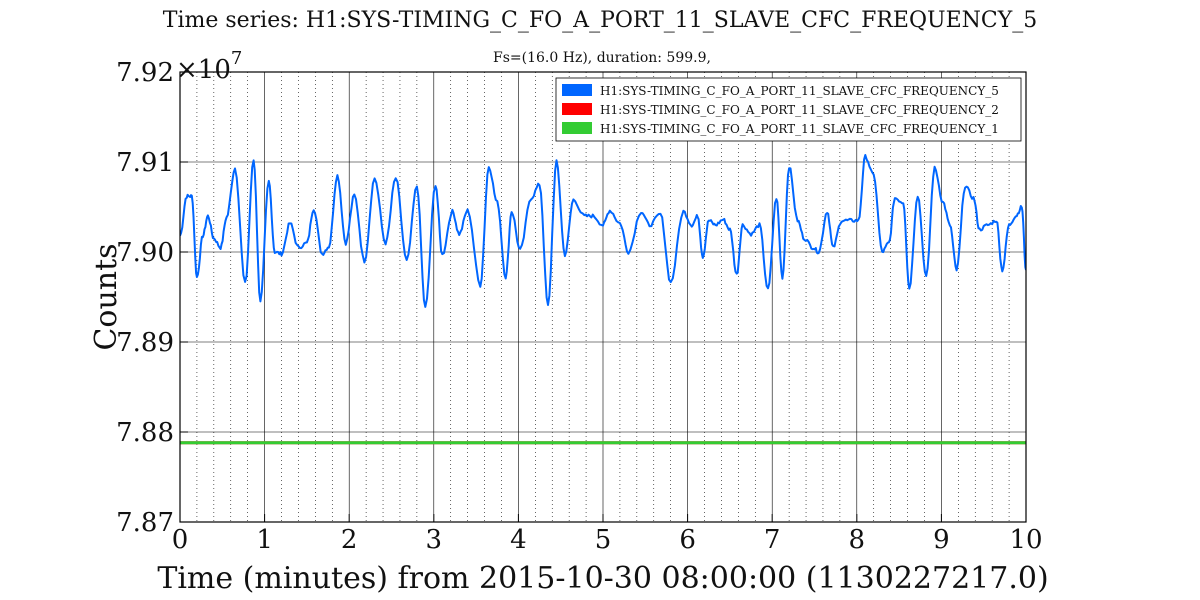 This screenshot has height=600, width=1200. I want to click on y-tick-label: 7.89, so click(145, 343).